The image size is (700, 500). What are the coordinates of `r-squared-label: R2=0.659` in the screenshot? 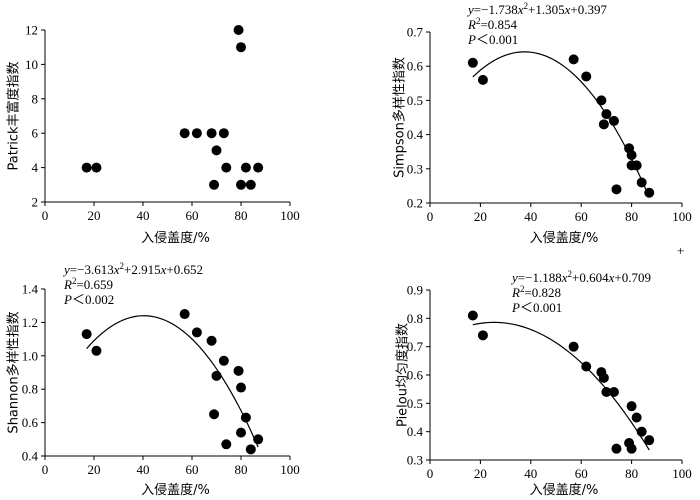 It's located at (88, 284).